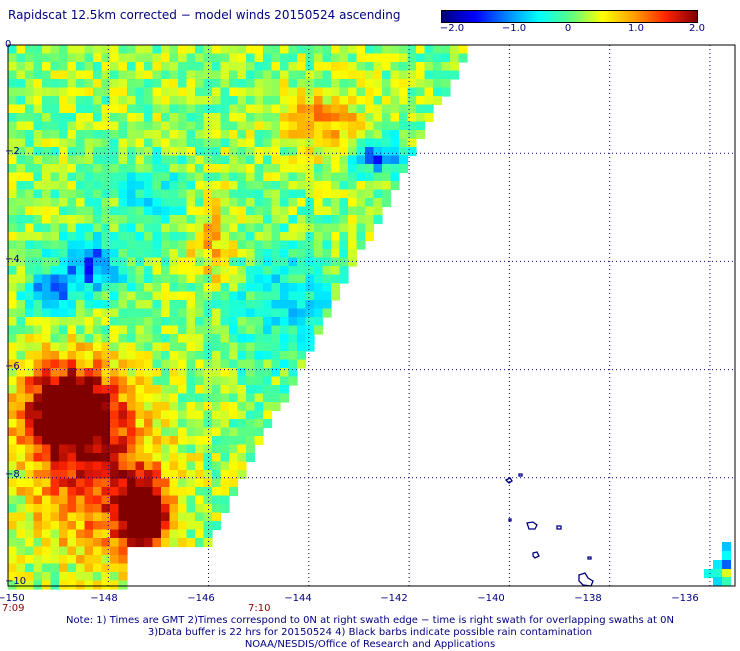 The height and width of the screenshot is (651, 740). What do you see at coordinates (13, 608) in the screenshot?
I see `time-label: 7:09` at bounding box center [13, 608].